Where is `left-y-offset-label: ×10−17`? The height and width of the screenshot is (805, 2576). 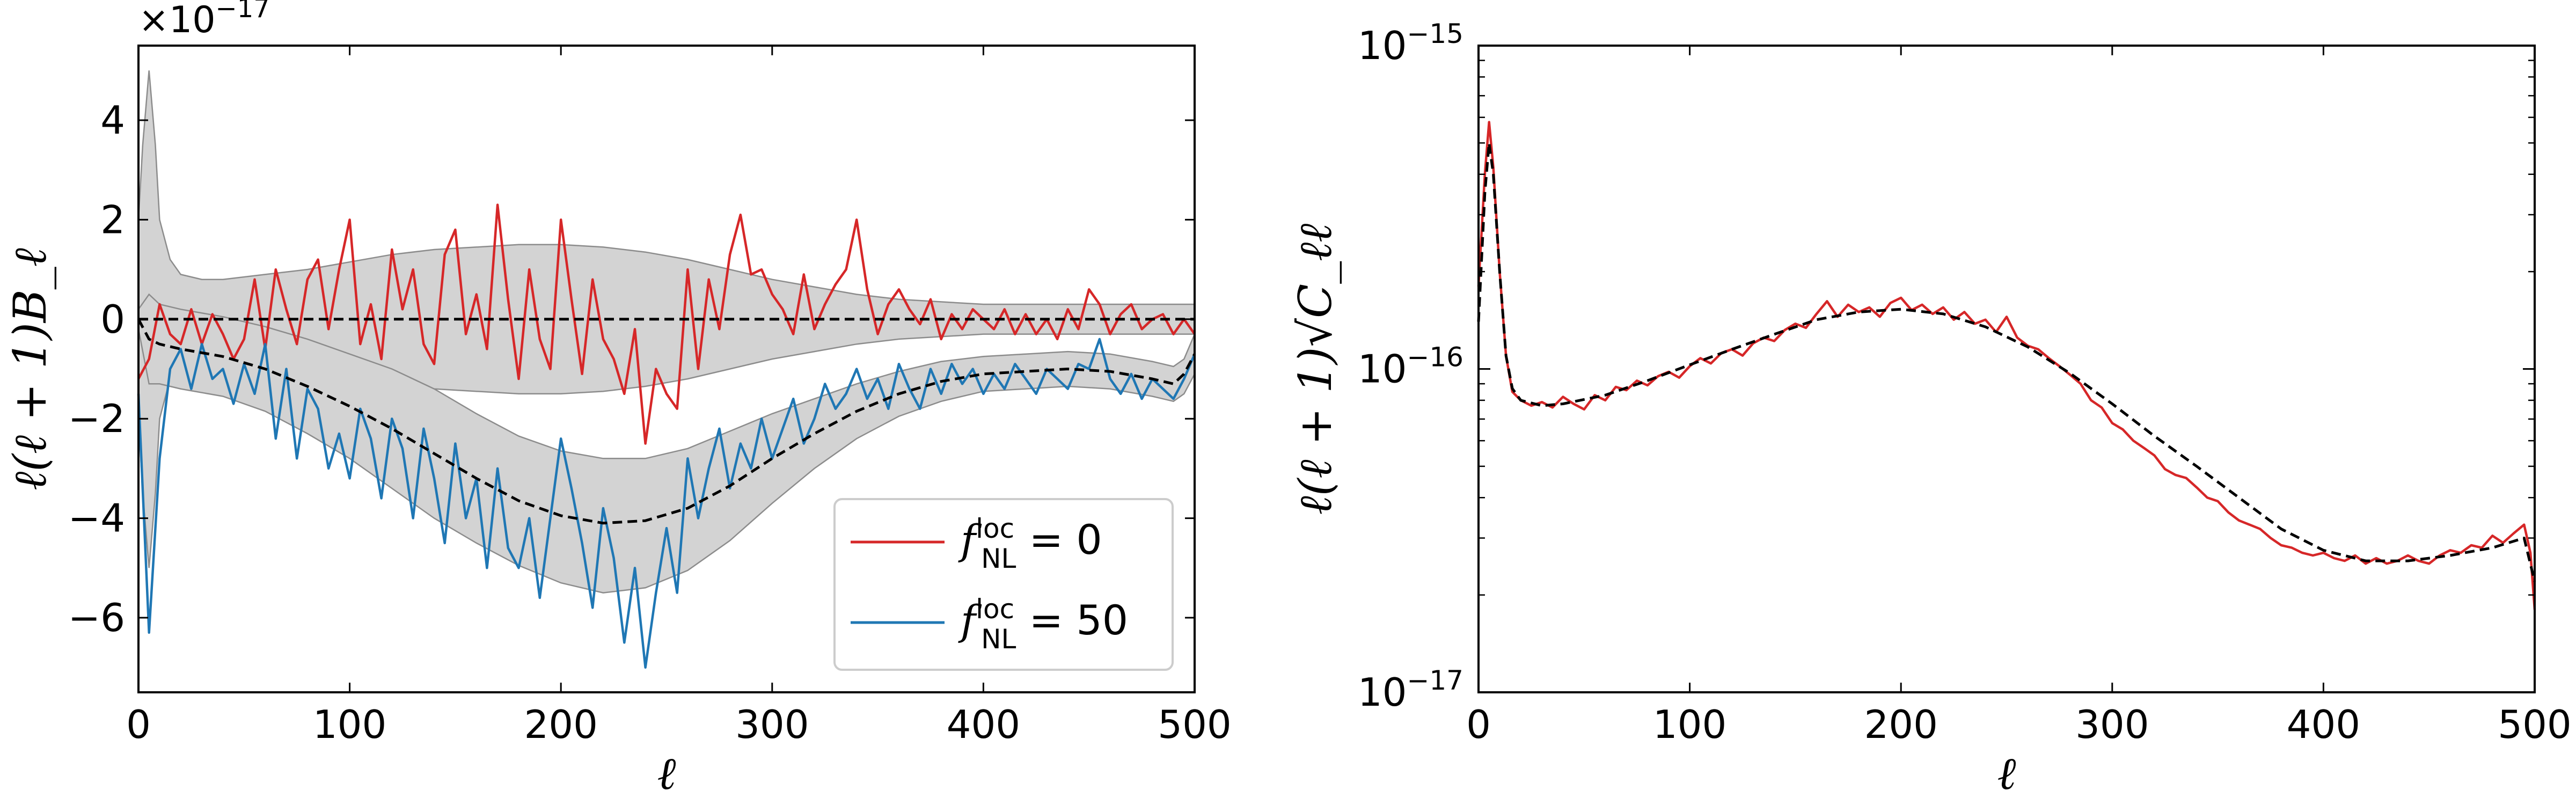
left-y-offset-label: ×10−17 is located at coordinates (204, 20).